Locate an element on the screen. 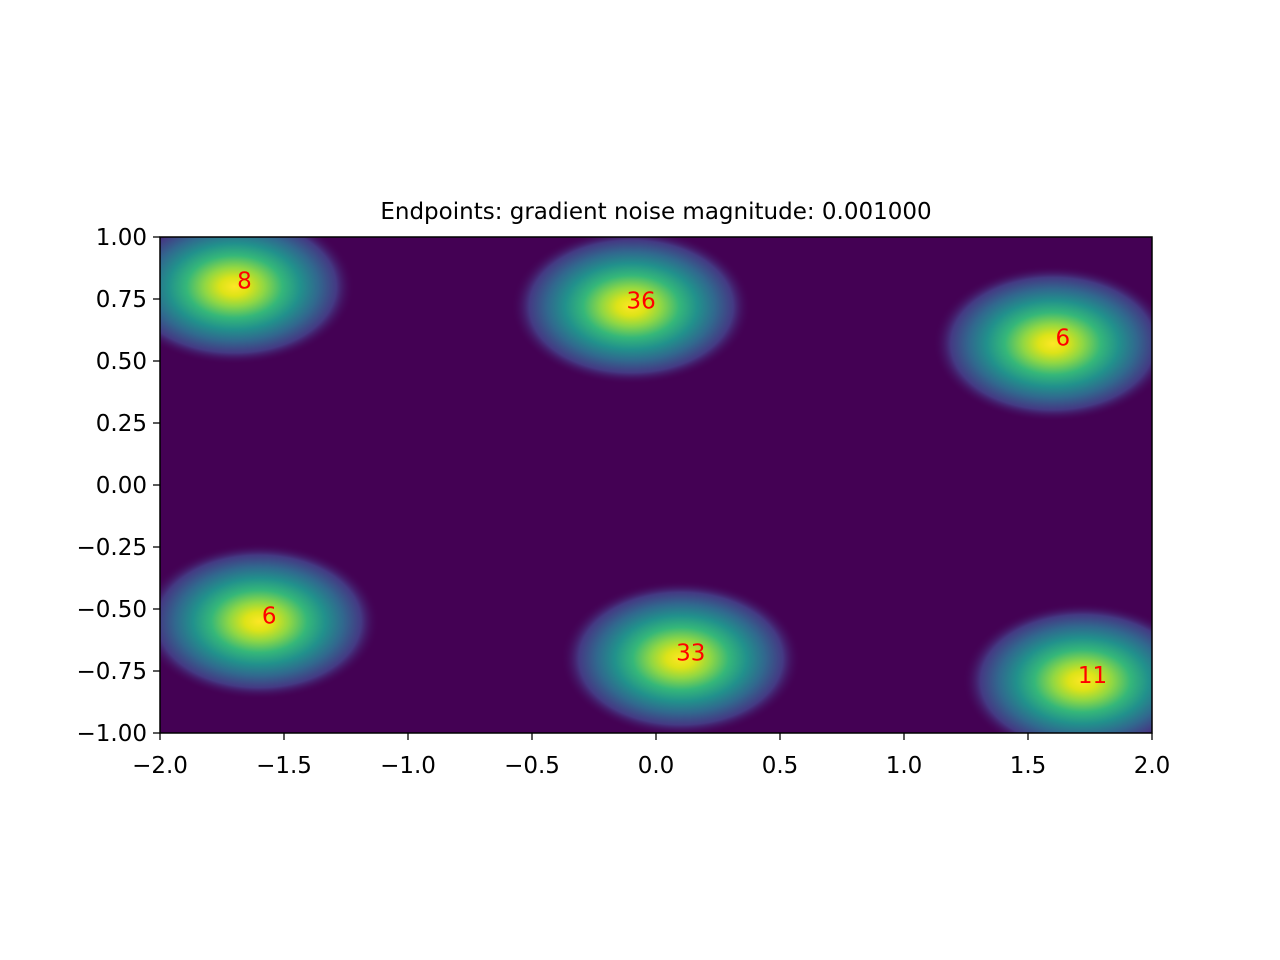 The height and width of the screenshot is (960, 1280). y-tick-label: −0.50 is located at coordinates (112, 610).